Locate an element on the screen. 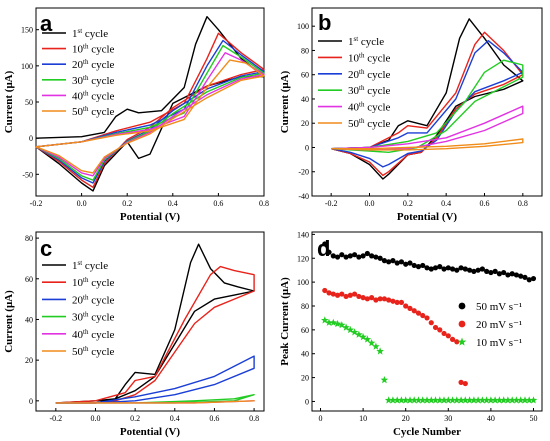 The width and height of the screenshot is (550, 441). panel-letter: b is located at coordinates (324, 22).